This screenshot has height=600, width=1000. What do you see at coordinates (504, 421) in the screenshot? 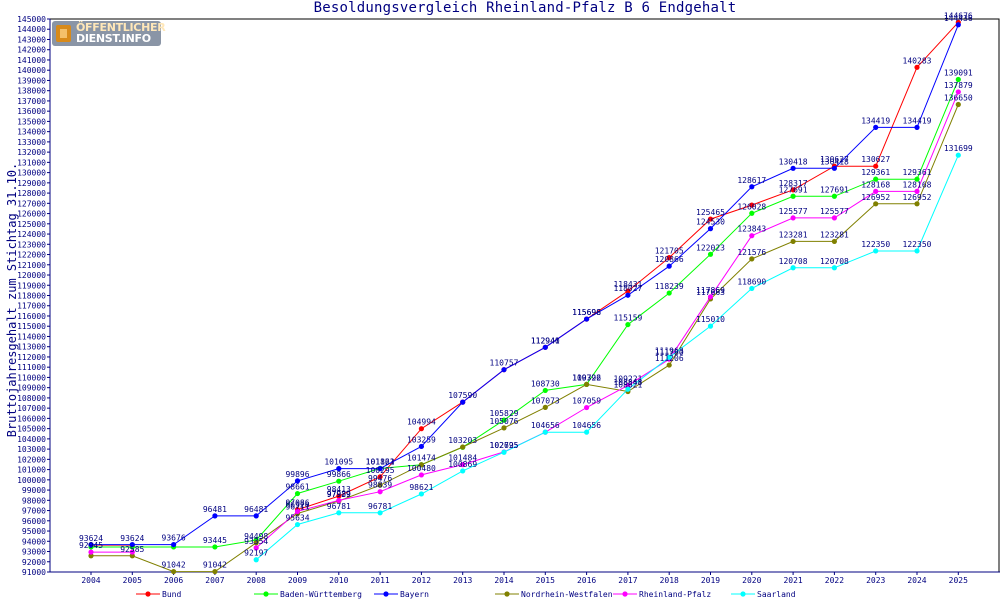
I see `data-label: 105076` at bounding box center [504, 421].